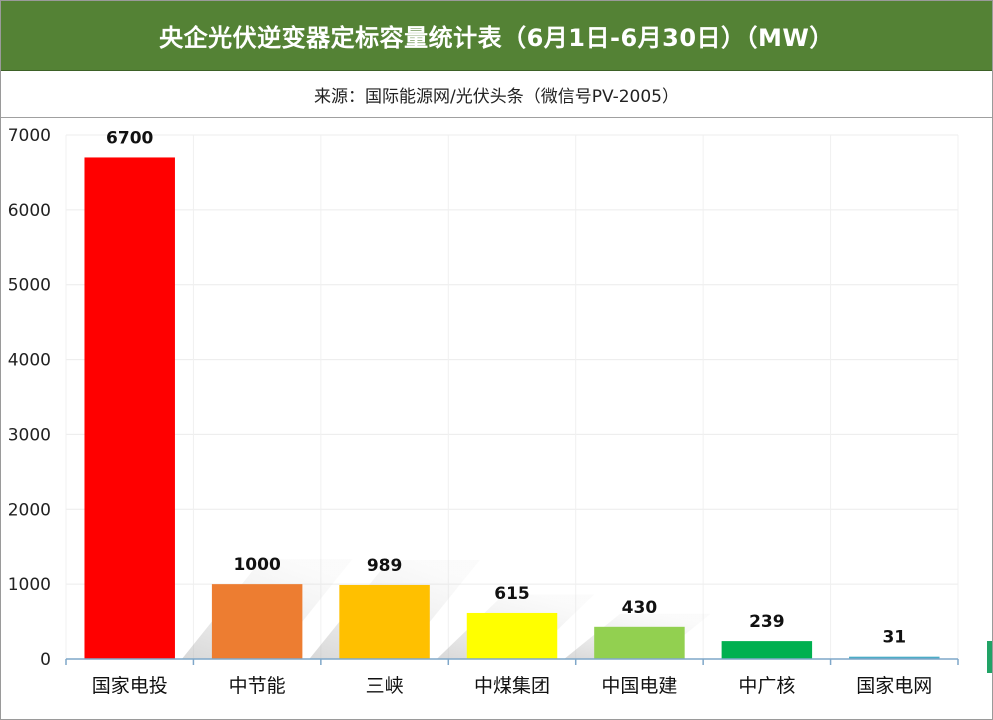  What do you see at coordinates (385, 566) in the screenshot?
I see `data-label: 989` at bounding box center [385, 566].